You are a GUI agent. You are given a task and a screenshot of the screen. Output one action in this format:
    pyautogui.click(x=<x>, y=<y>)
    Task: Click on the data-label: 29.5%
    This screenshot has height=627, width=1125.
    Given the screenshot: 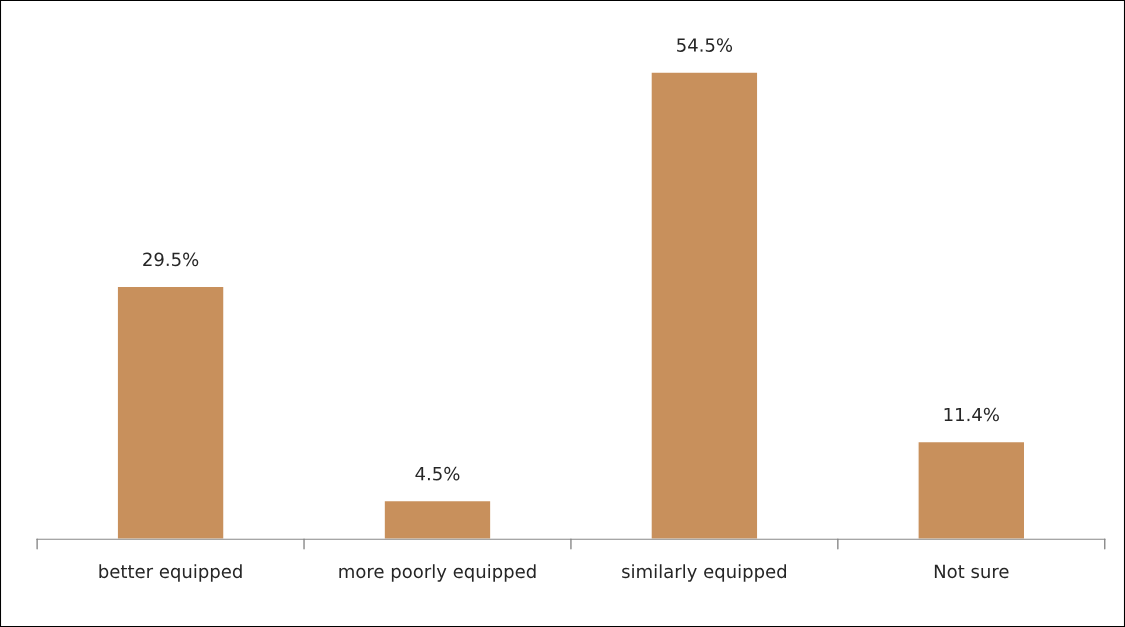 What is the action you would take?
    pyautogui.click(x=171, y=259)
    